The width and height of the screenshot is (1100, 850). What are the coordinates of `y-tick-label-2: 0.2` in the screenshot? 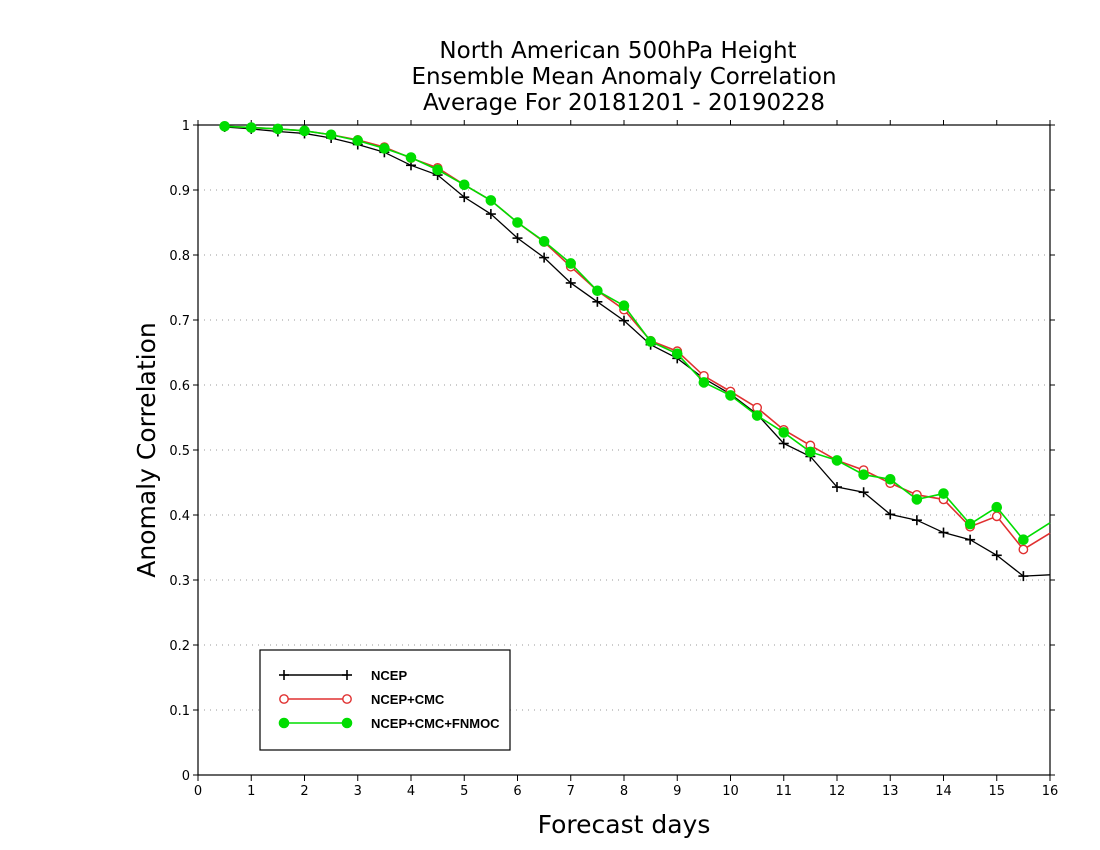 It's located at (179, 646).